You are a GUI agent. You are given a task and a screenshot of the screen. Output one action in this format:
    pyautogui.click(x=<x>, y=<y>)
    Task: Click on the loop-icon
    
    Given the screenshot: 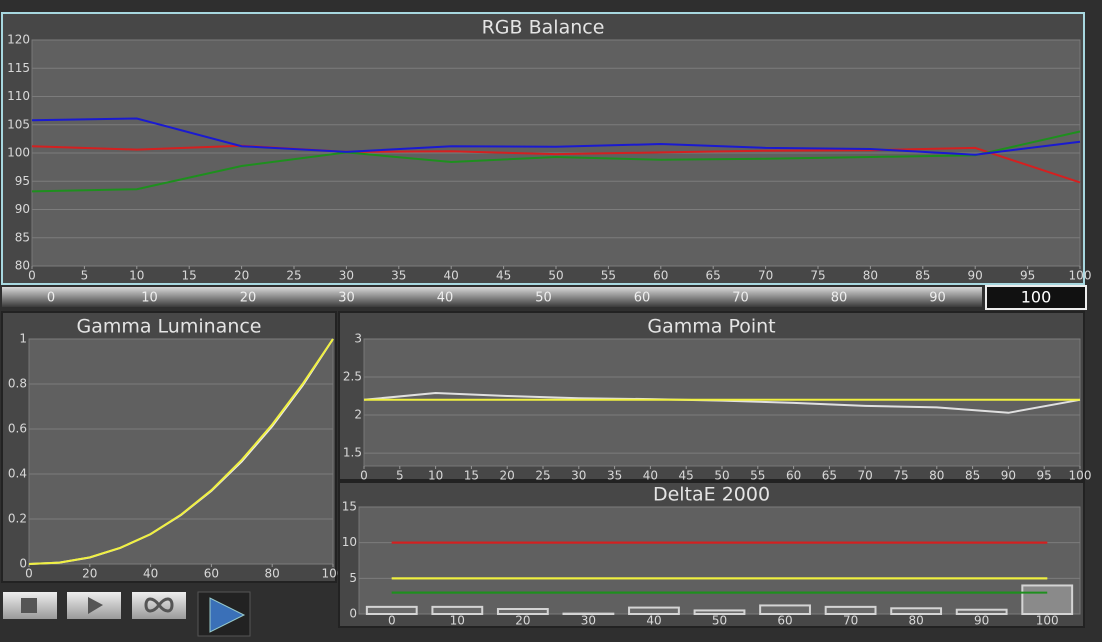 What is the action you would take?
    pyautogui.click(x=159, y=605)
    